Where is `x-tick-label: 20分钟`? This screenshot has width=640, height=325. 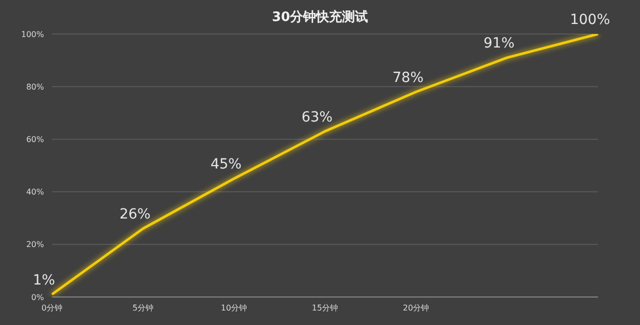
x-tick-label: 20分钟 is located at coordinates (416, 308).